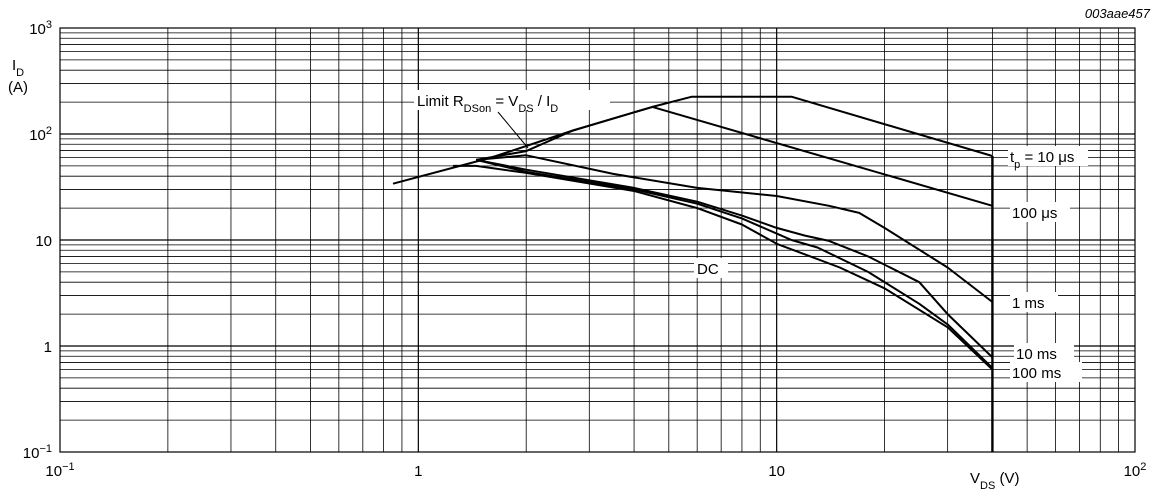 The width and height of the screenshot is (1168, 496). Describe the element at coordinates (1036, 354) in the screenshot. I see `svg-text: 10 ms` at that location.